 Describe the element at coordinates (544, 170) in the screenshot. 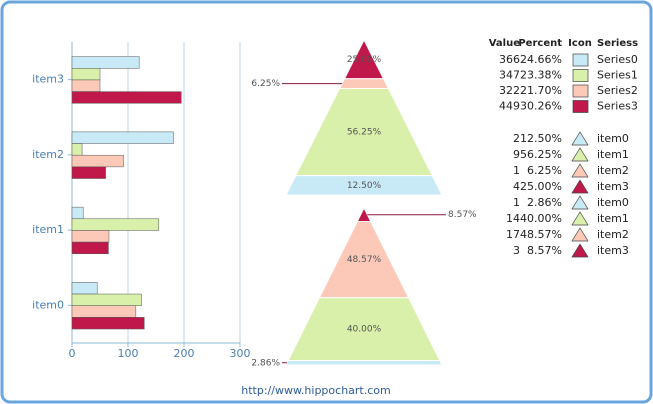

I see `table-cell: 6.25%` at that location.